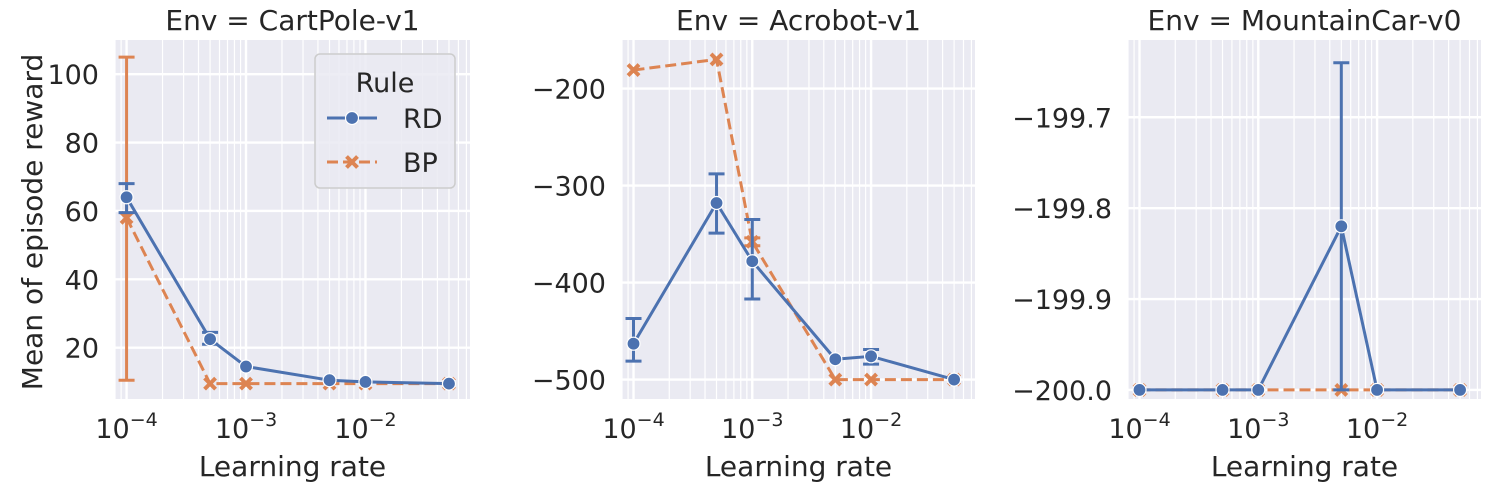 The height and width of the screenshot is (491, 1489). What do you see at coordinates (32, 222) in the screenshot?
I see `y-axis-label: Mean of episode reward` at bounding box center [32, 222].